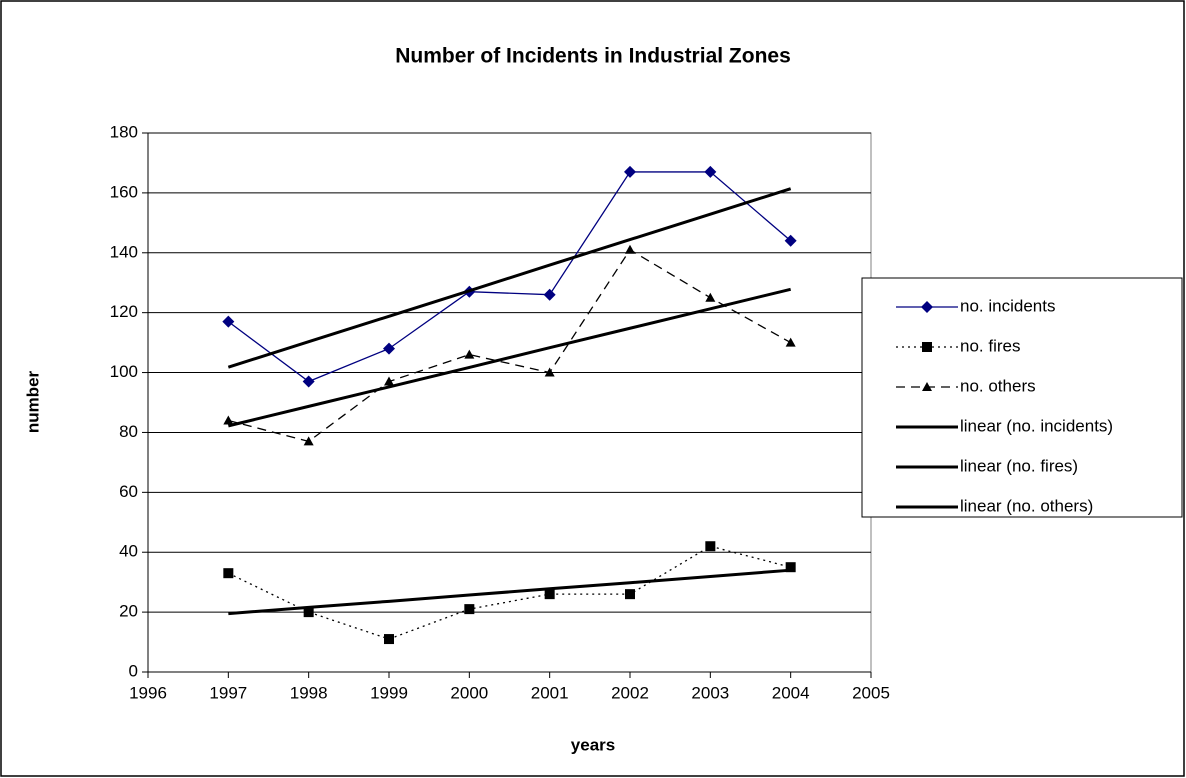 This screenshot has width=1186, height=778. I want to click on x-tick-label: 2002, so click(630, 692).